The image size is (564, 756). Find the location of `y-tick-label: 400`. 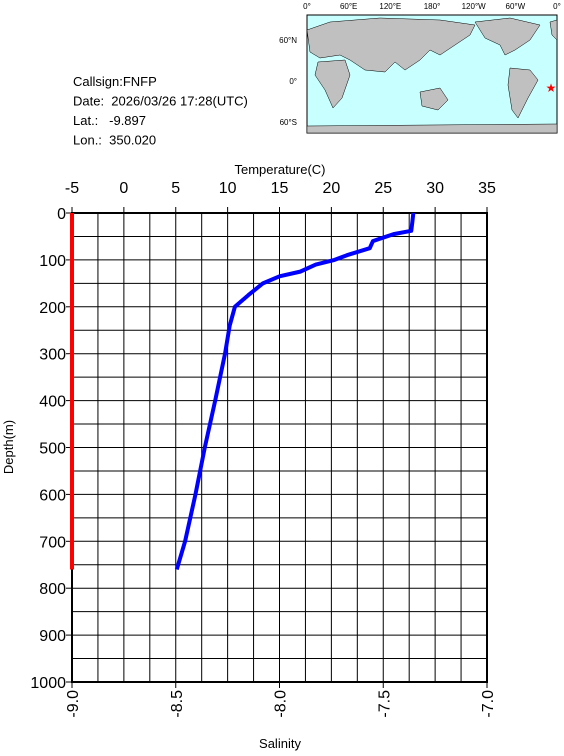

y-tick-label: 400 is located at coordinates (52, 402).